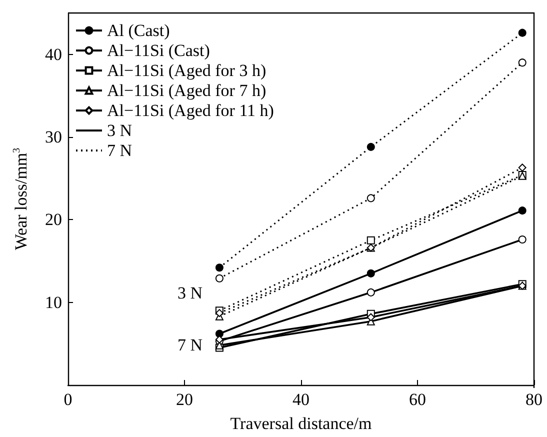 The height and width of the screenshot is (437, 547). Describe the element at coordinates (534, 399) in the screenshot. I see `x-tick-label: 80` at that location.